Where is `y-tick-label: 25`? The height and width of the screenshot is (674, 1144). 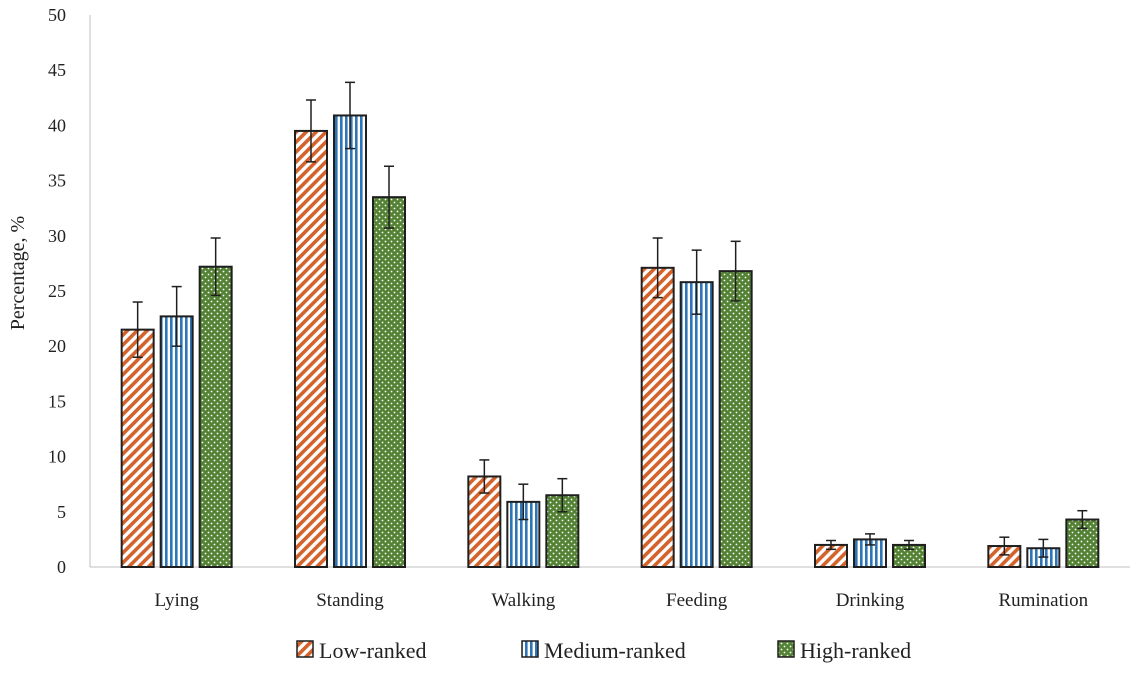 y-tick-label: 25 is located at coordinates (57, 291).